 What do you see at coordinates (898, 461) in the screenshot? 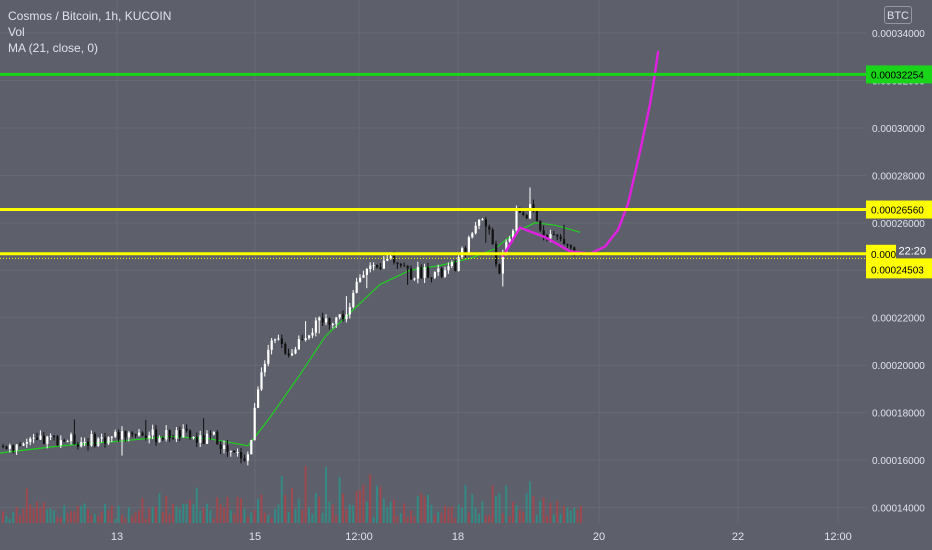
I see `y-tick-label: 0.00016000` at bounding box center [898, 461].